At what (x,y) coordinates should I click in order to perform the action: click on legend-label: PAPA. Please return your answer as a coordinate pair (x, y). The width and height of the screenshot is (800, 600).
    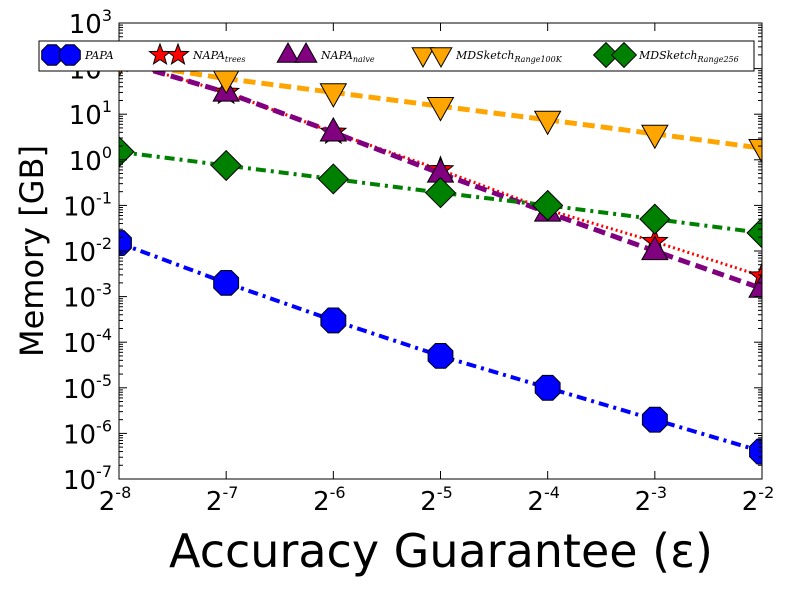
    Looking at the image, I should click on (99, 55).